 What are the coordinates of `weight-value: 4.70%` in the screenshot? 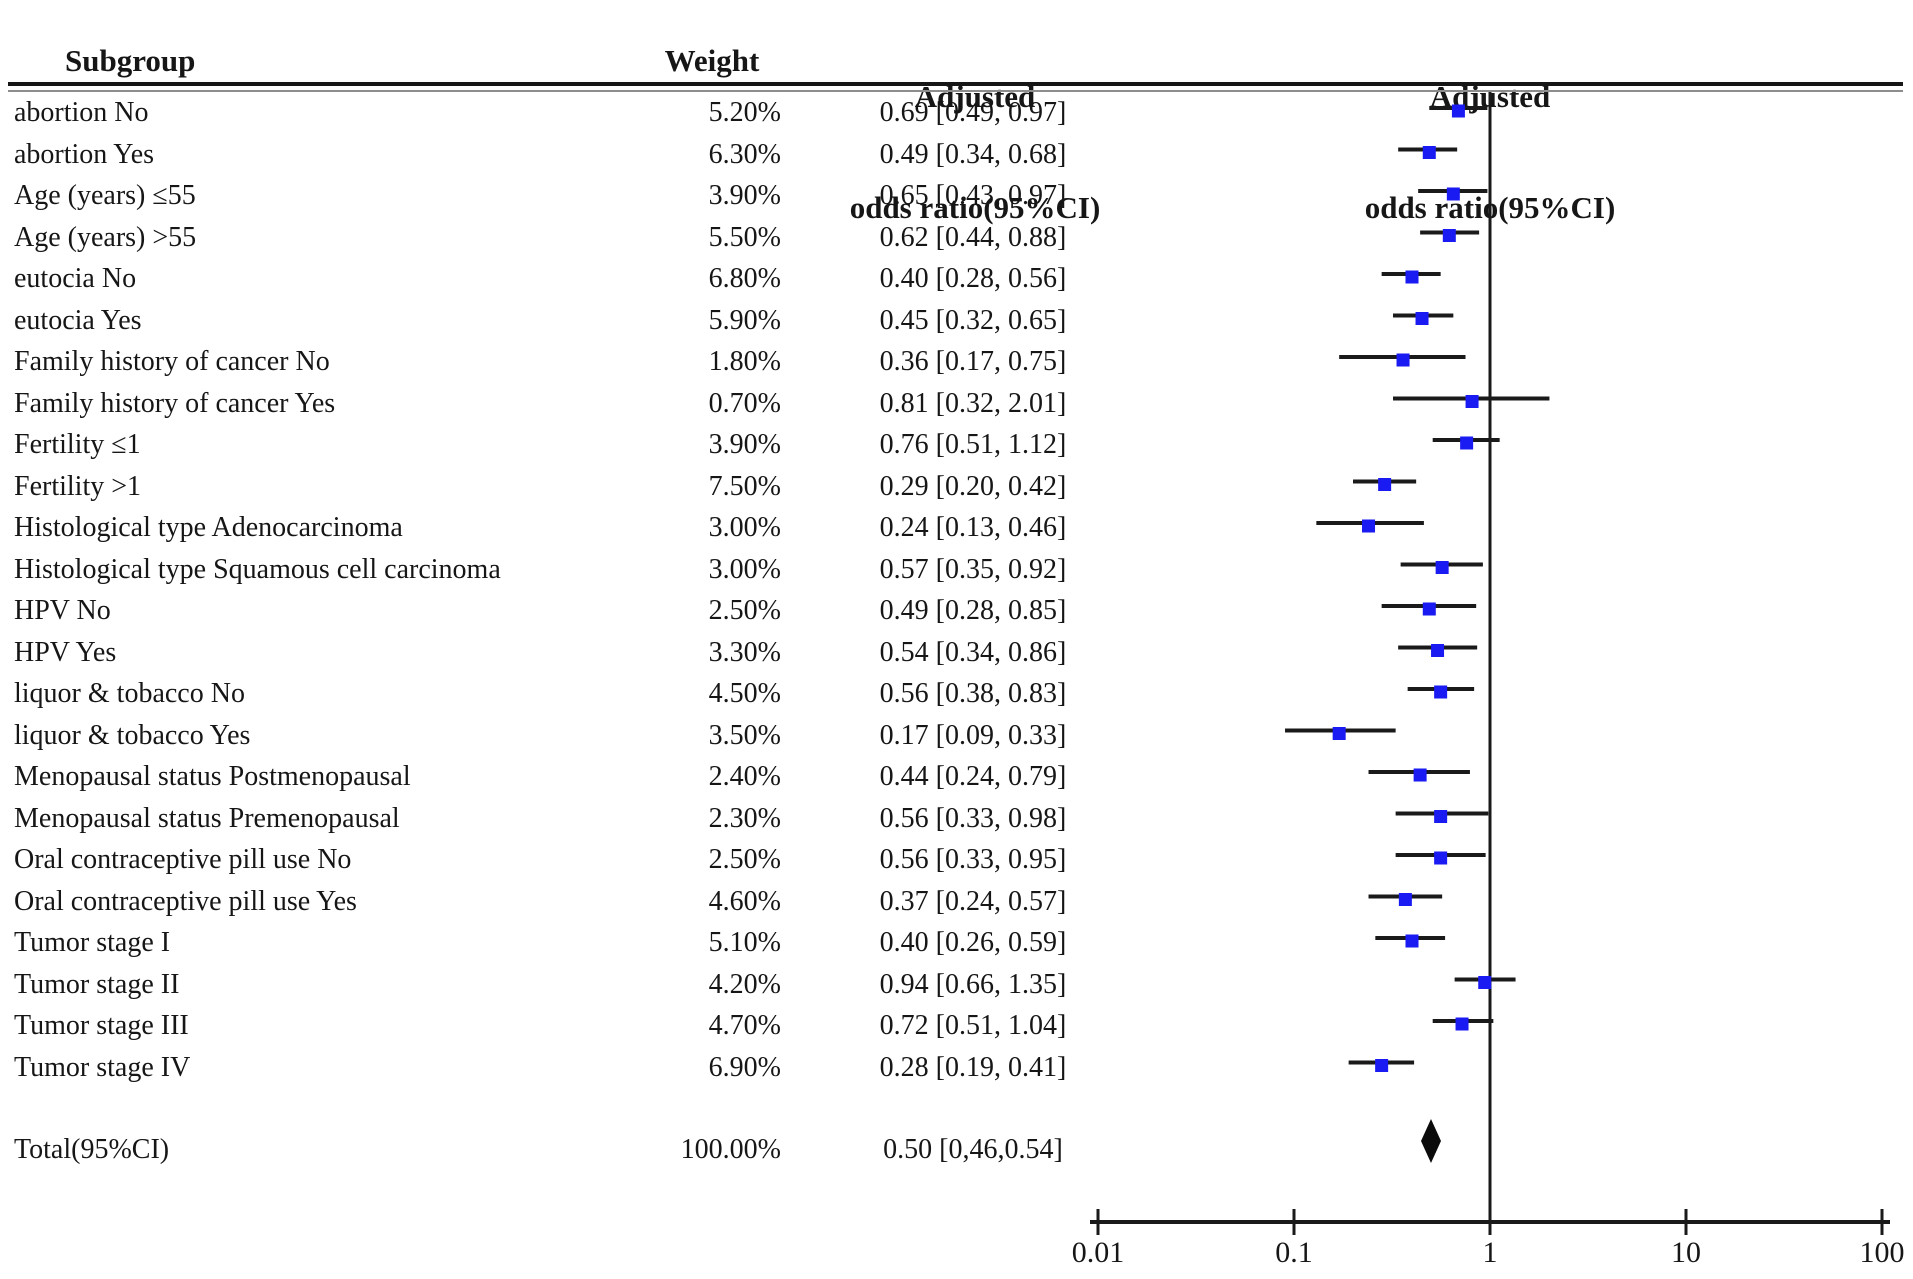 It's located at (744, 1025).